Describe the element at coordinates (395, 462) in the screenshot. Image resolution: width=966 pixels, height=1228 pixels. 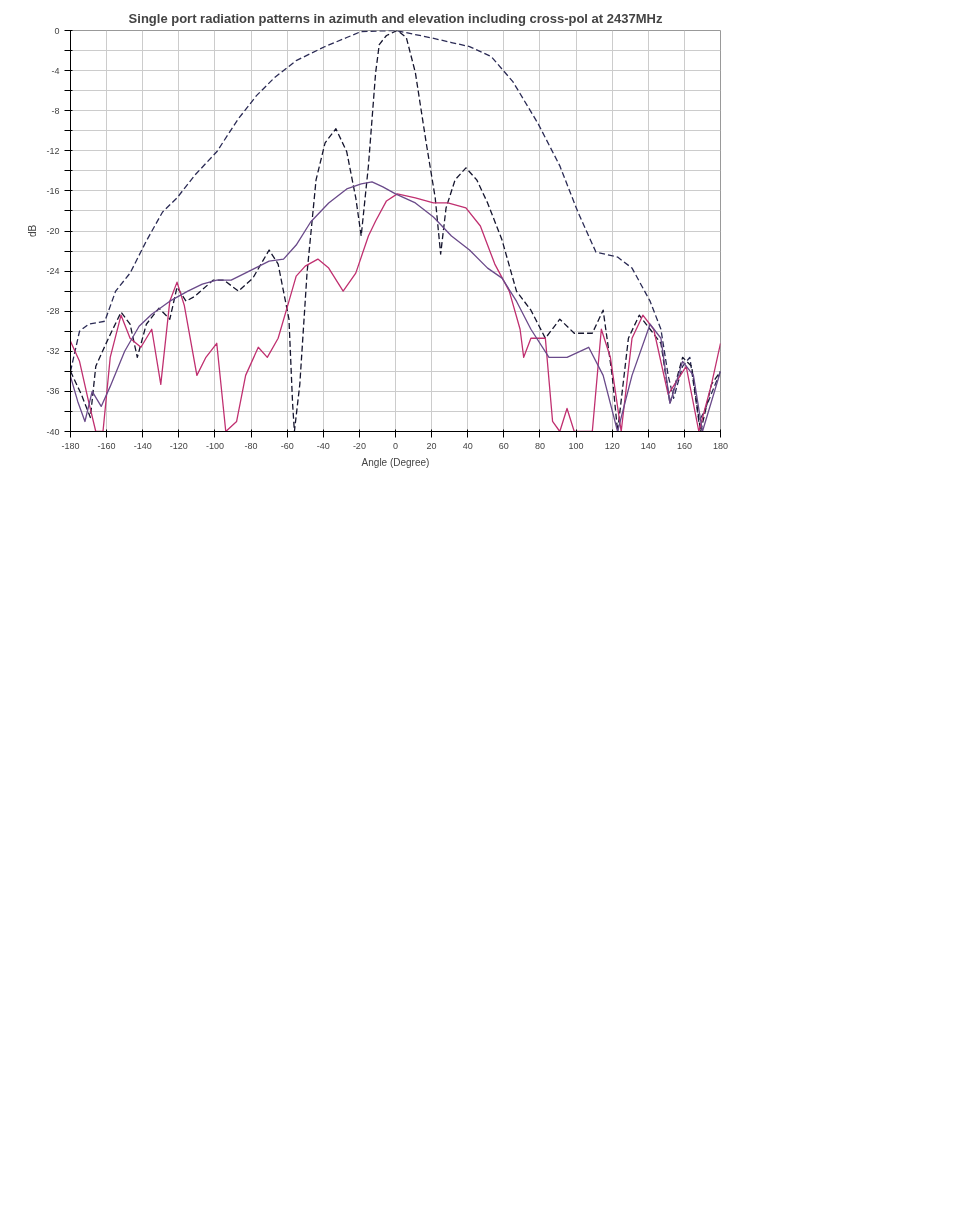
I see `x-axis-title: Angle (Degree)` at that location.